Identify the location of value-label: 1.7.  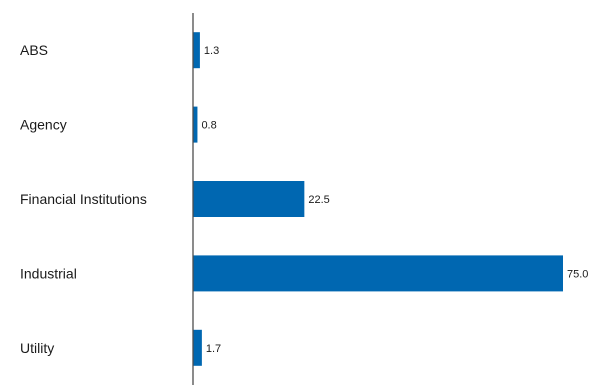
(213, 349).